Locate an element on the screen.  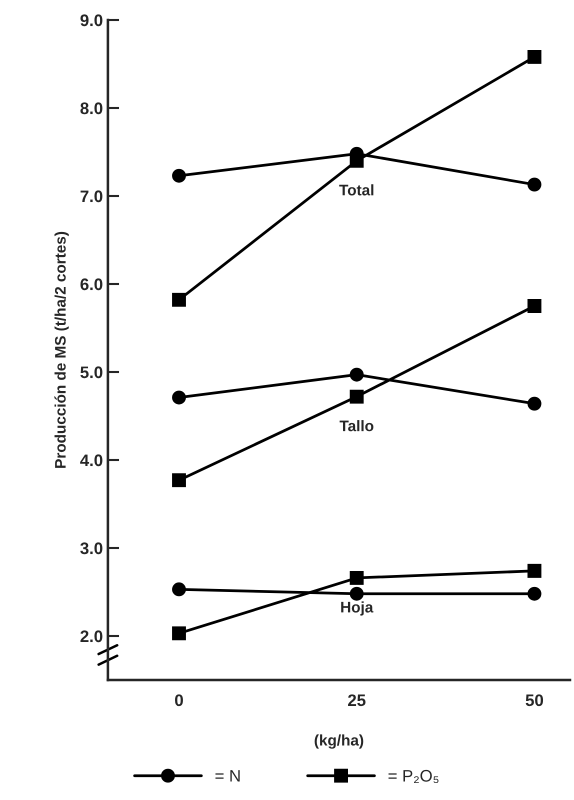
x-tick-label: 25 is located at coordinates (357, 700).